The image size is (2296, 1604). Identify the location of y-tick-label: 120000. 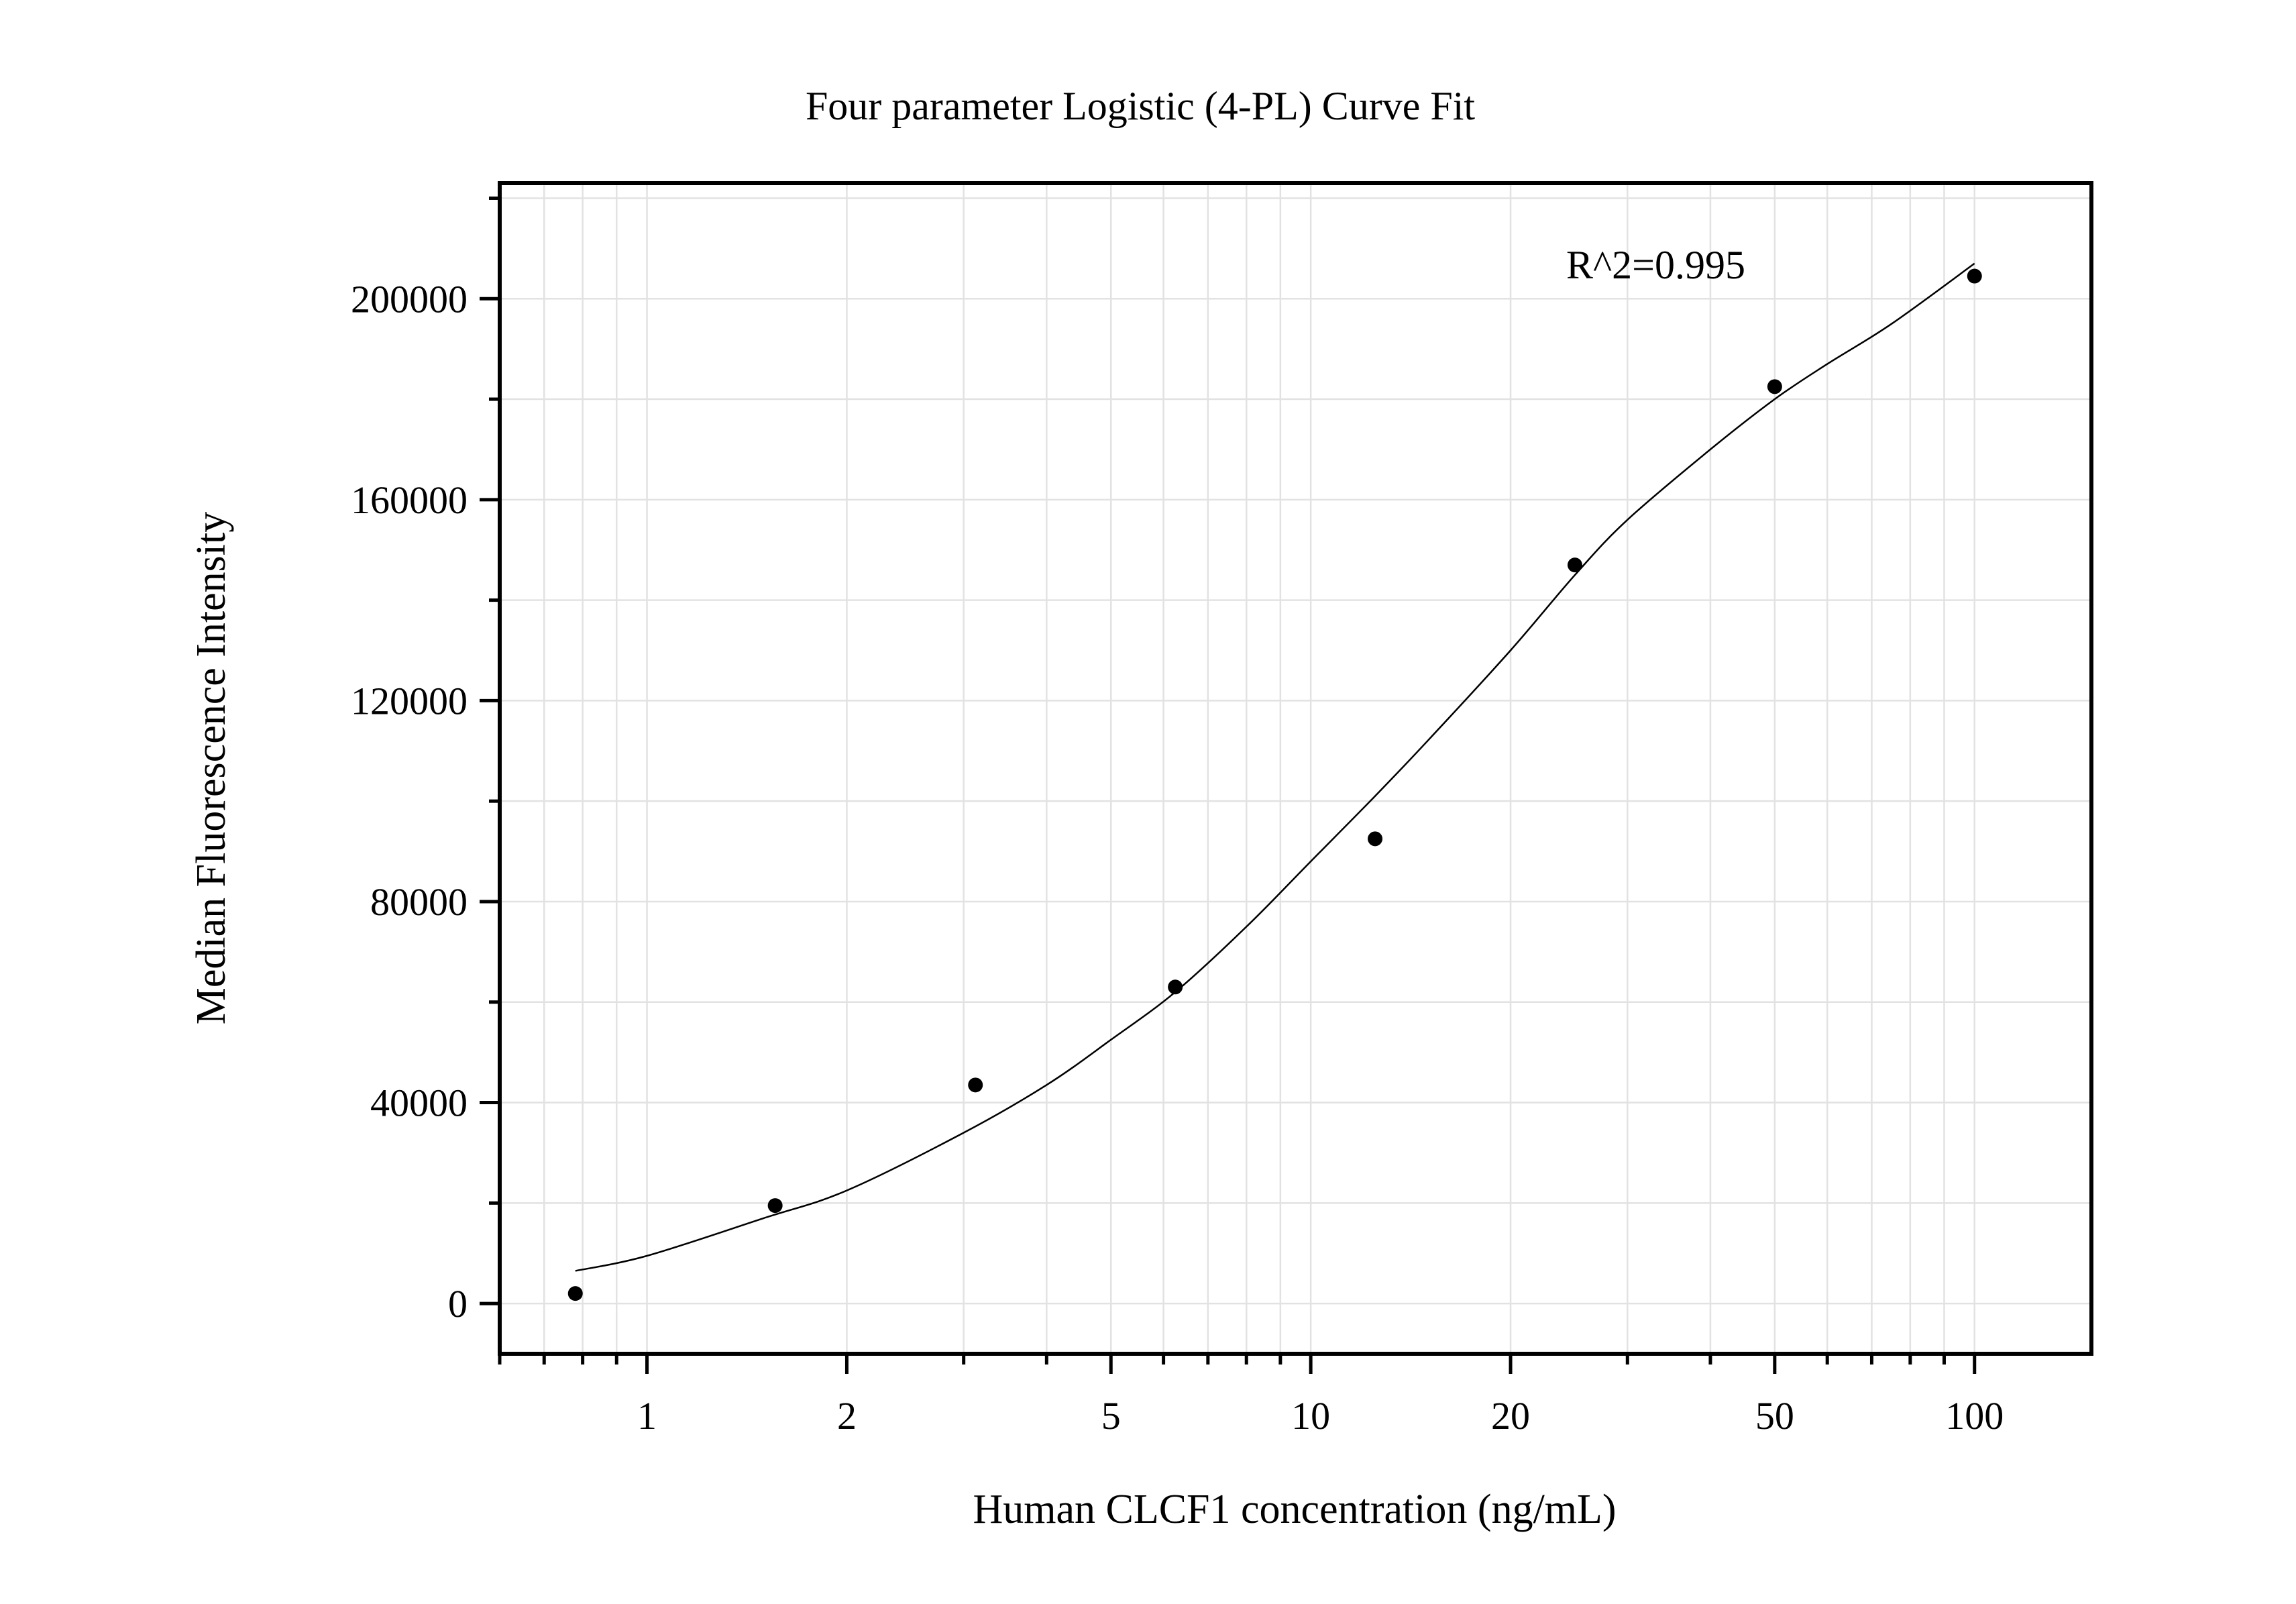
(409, 701).